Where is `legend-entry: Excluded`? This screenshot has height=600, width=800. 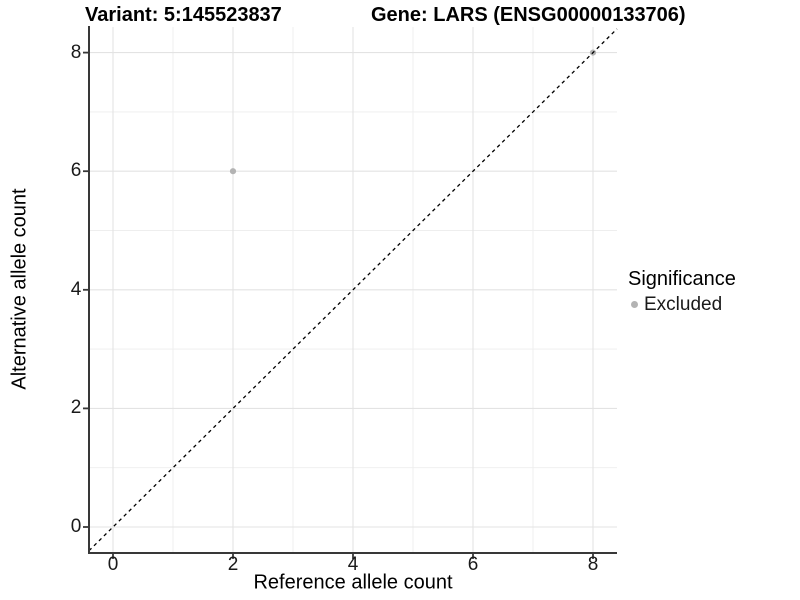
legend-entry: Excluded is located at coordinates (682, 304).